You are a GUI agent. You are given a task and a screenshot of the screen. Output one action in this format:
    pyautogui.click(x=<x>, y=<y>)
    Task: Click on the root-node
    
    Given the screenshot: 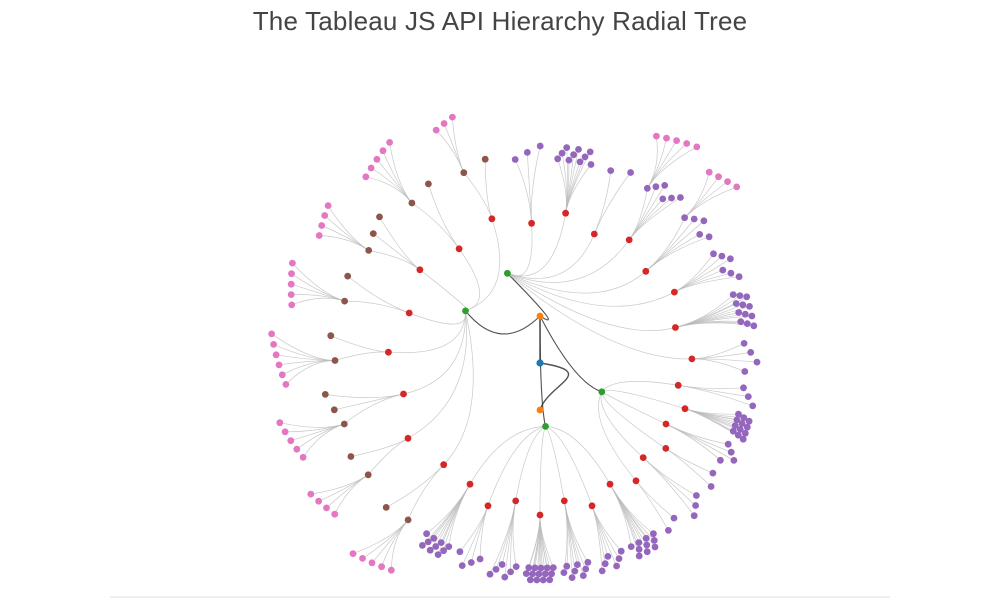 What is the action you would take?
    pyautogui.click(x=540, y=363)
    